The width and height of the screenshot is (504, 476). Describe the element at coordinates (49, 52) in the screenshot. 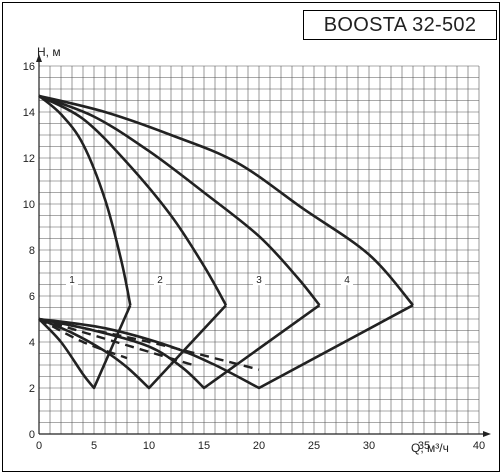

I see `y-axis-label: H, м` at that location.